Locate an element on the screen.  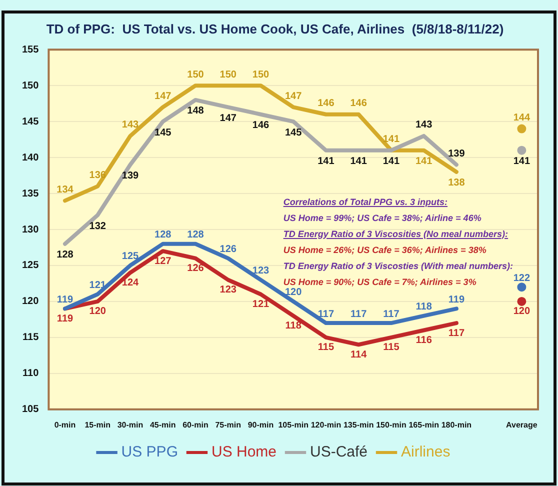
x-tick-label: 165-min is located at coordinates (424, 425).